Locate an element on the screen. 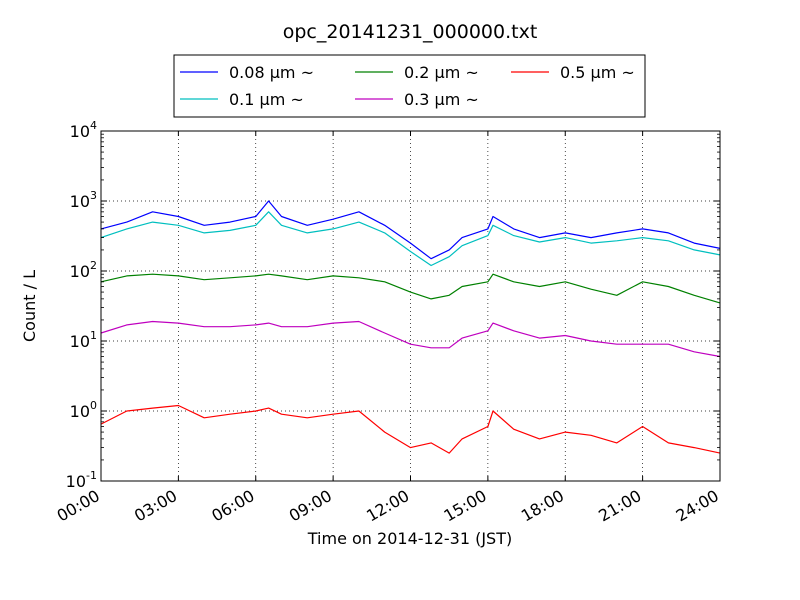 This screenshot has width=800, height=600. y-tick-label: 10² is located at coordinates (83, 270).